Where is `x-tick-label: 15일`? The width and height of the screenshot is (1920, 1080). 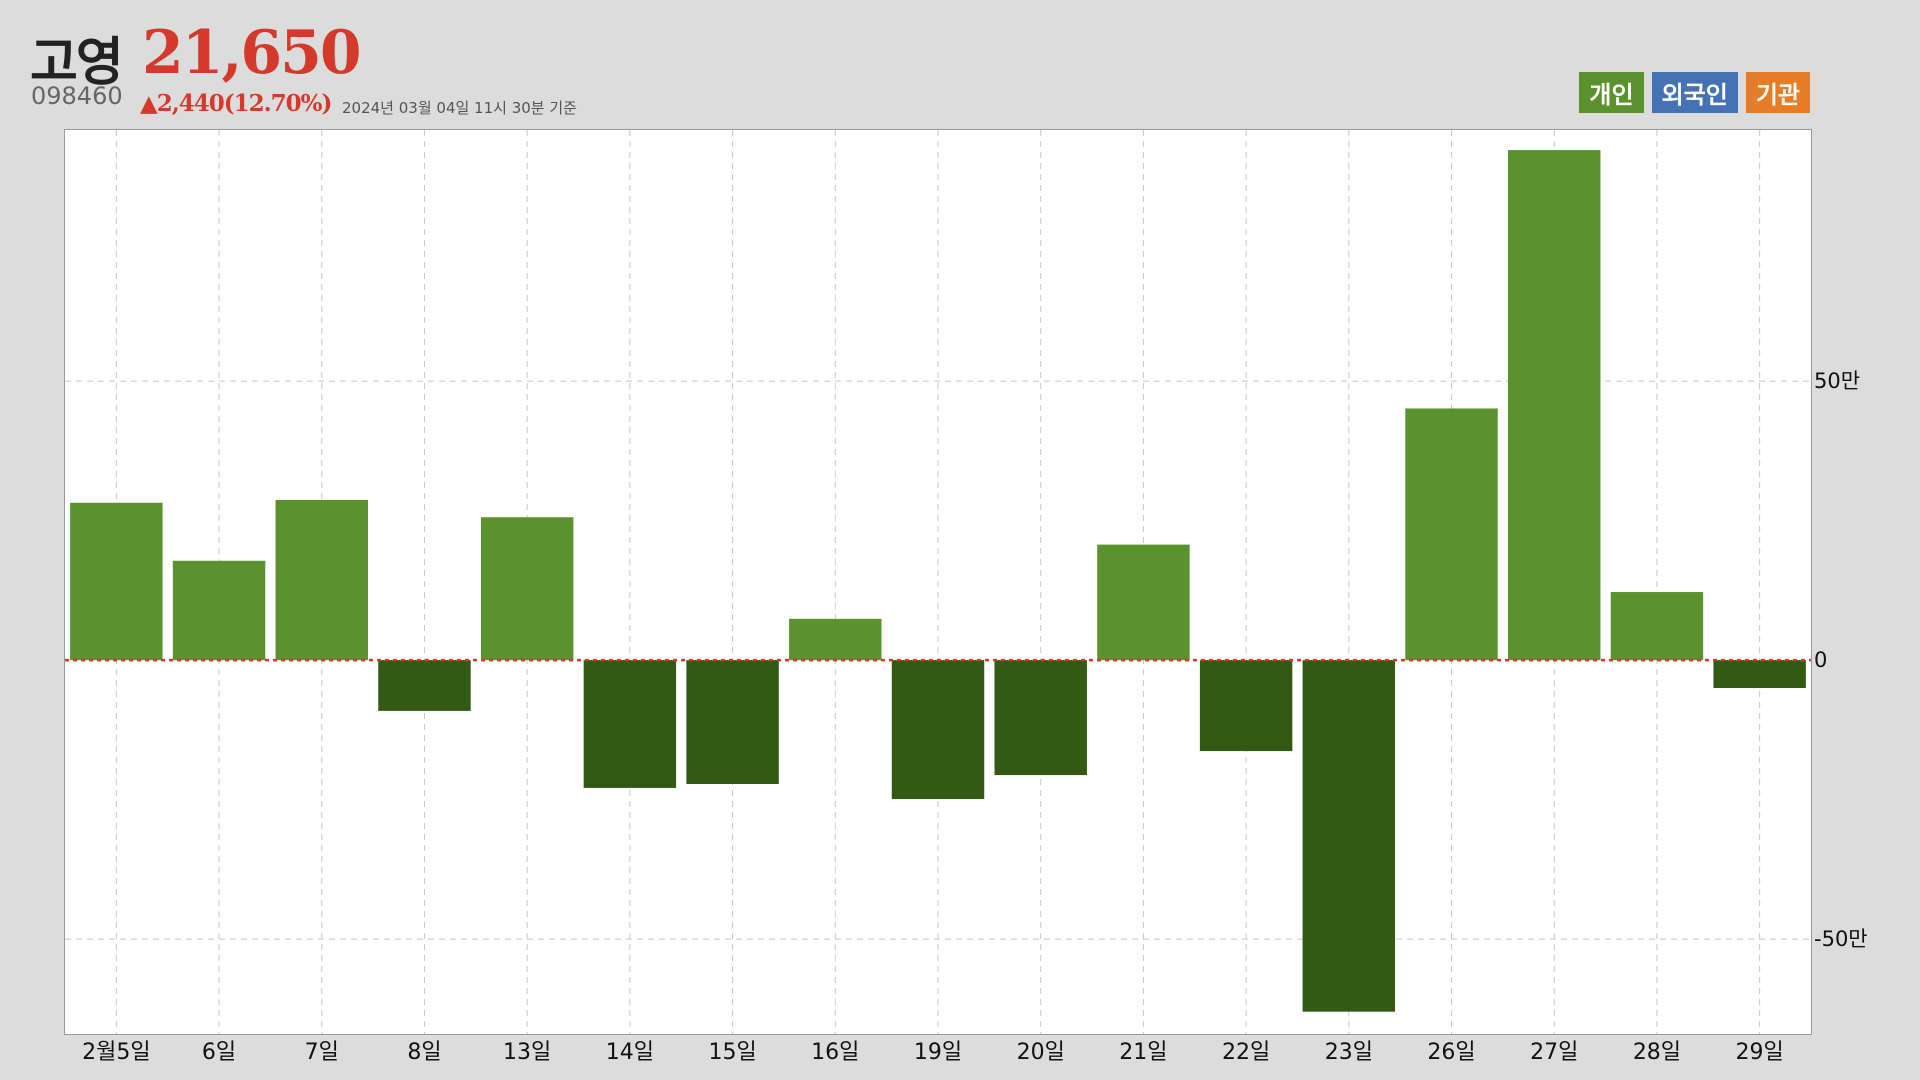
x-tick-label: 15일 is located at coordinates (732, 1052).